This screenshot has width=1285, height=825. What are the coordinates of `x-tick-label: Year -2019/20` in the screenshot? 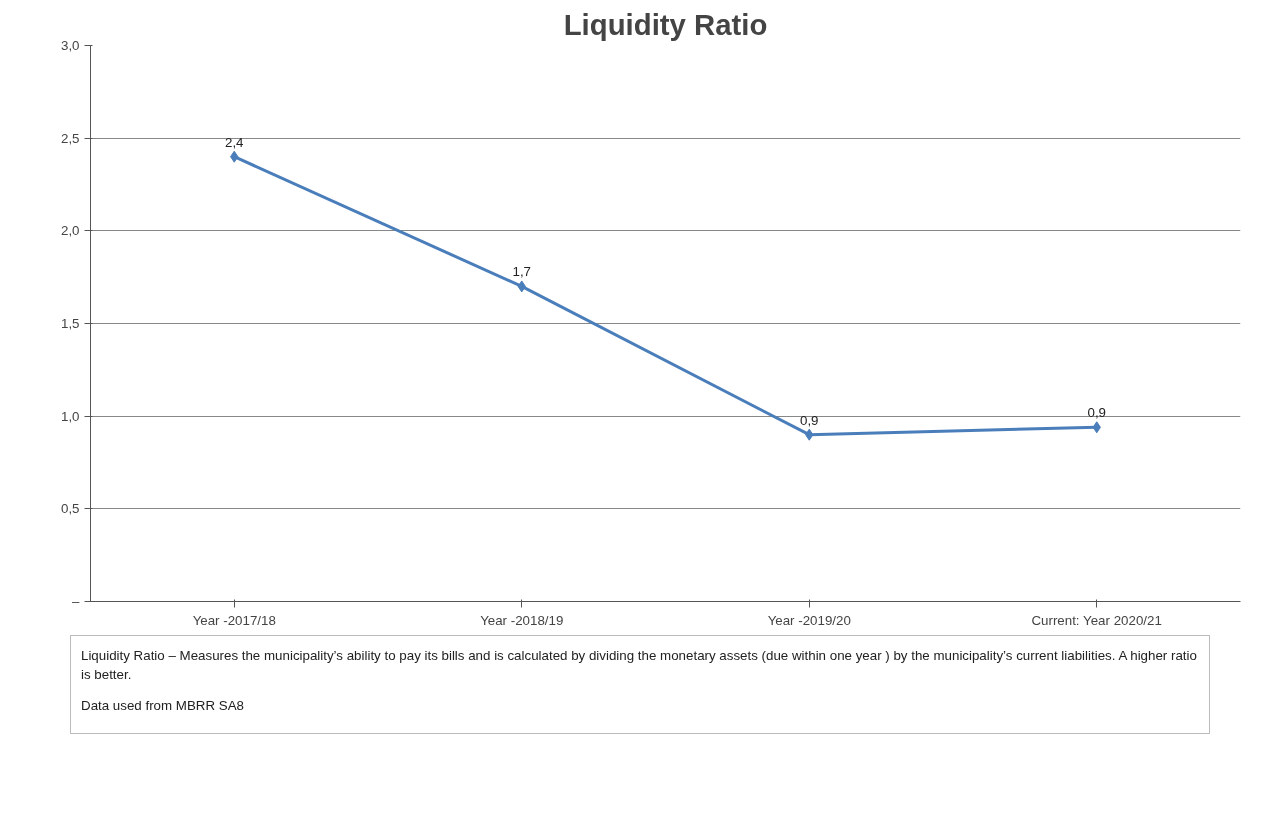 It's located at (809, 620).